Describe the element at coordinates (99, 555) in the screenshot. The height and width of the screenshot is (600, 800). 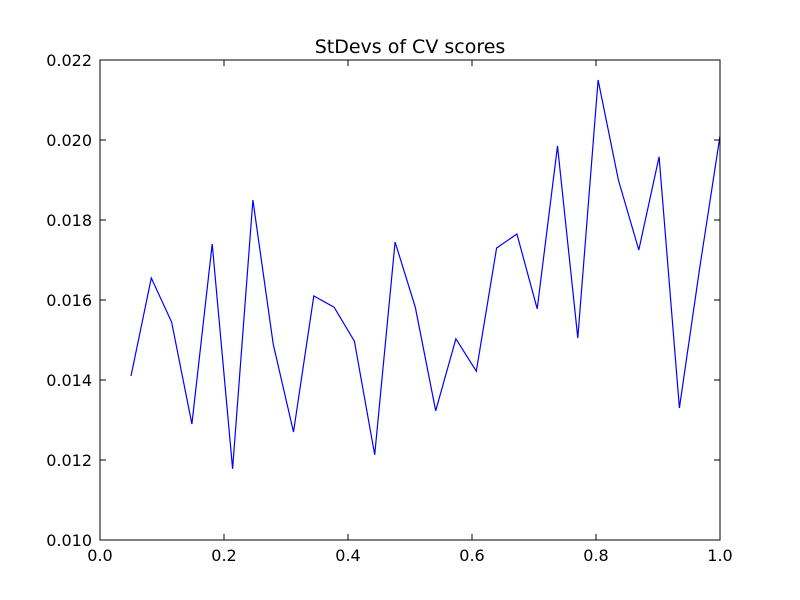
I see `x-tick-label: 0.0` at that location.